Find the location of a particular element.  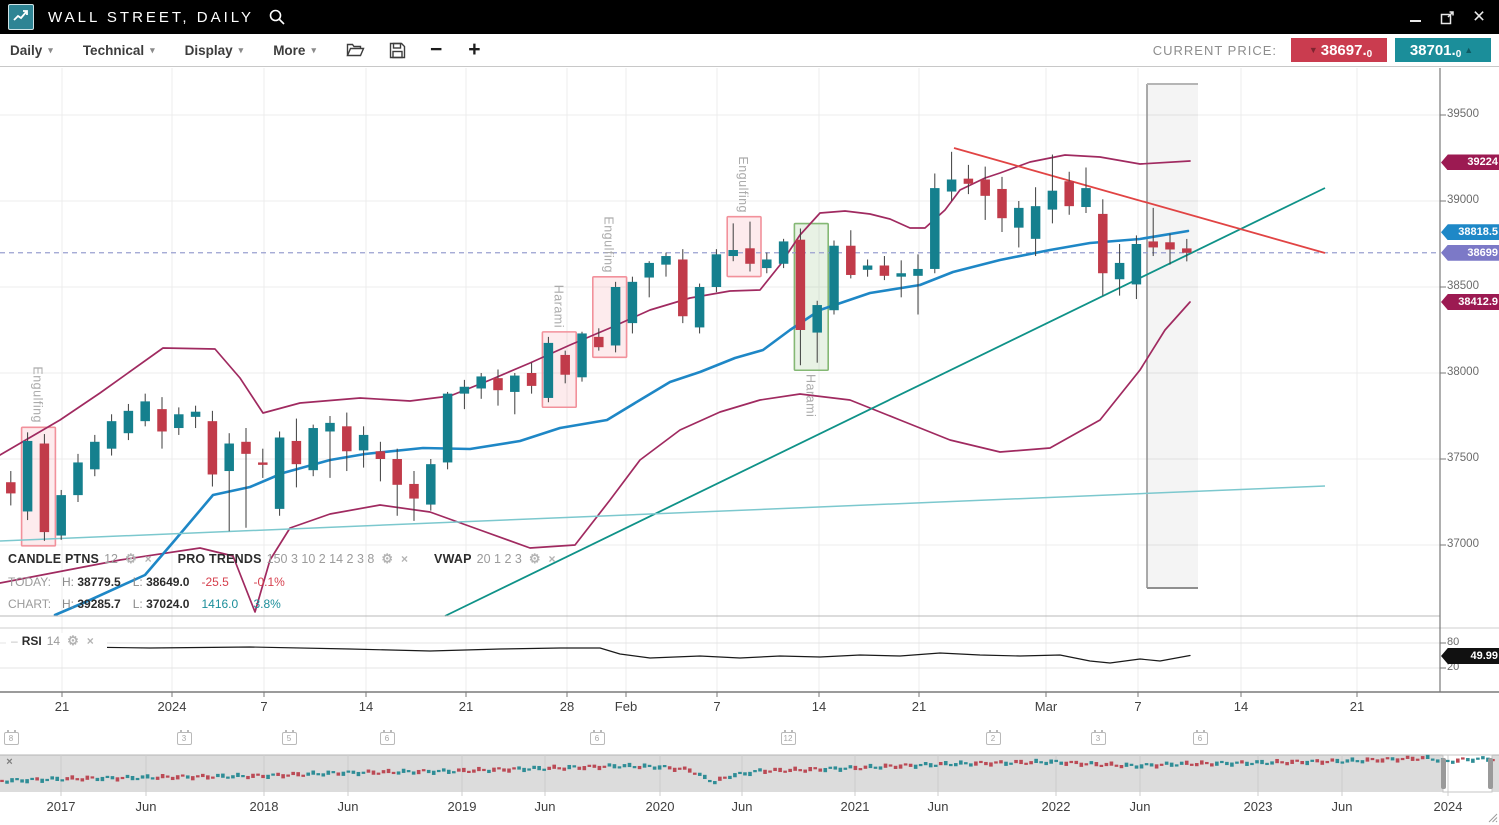

navigator-close-icon: × is located at coordinates (9, 762).